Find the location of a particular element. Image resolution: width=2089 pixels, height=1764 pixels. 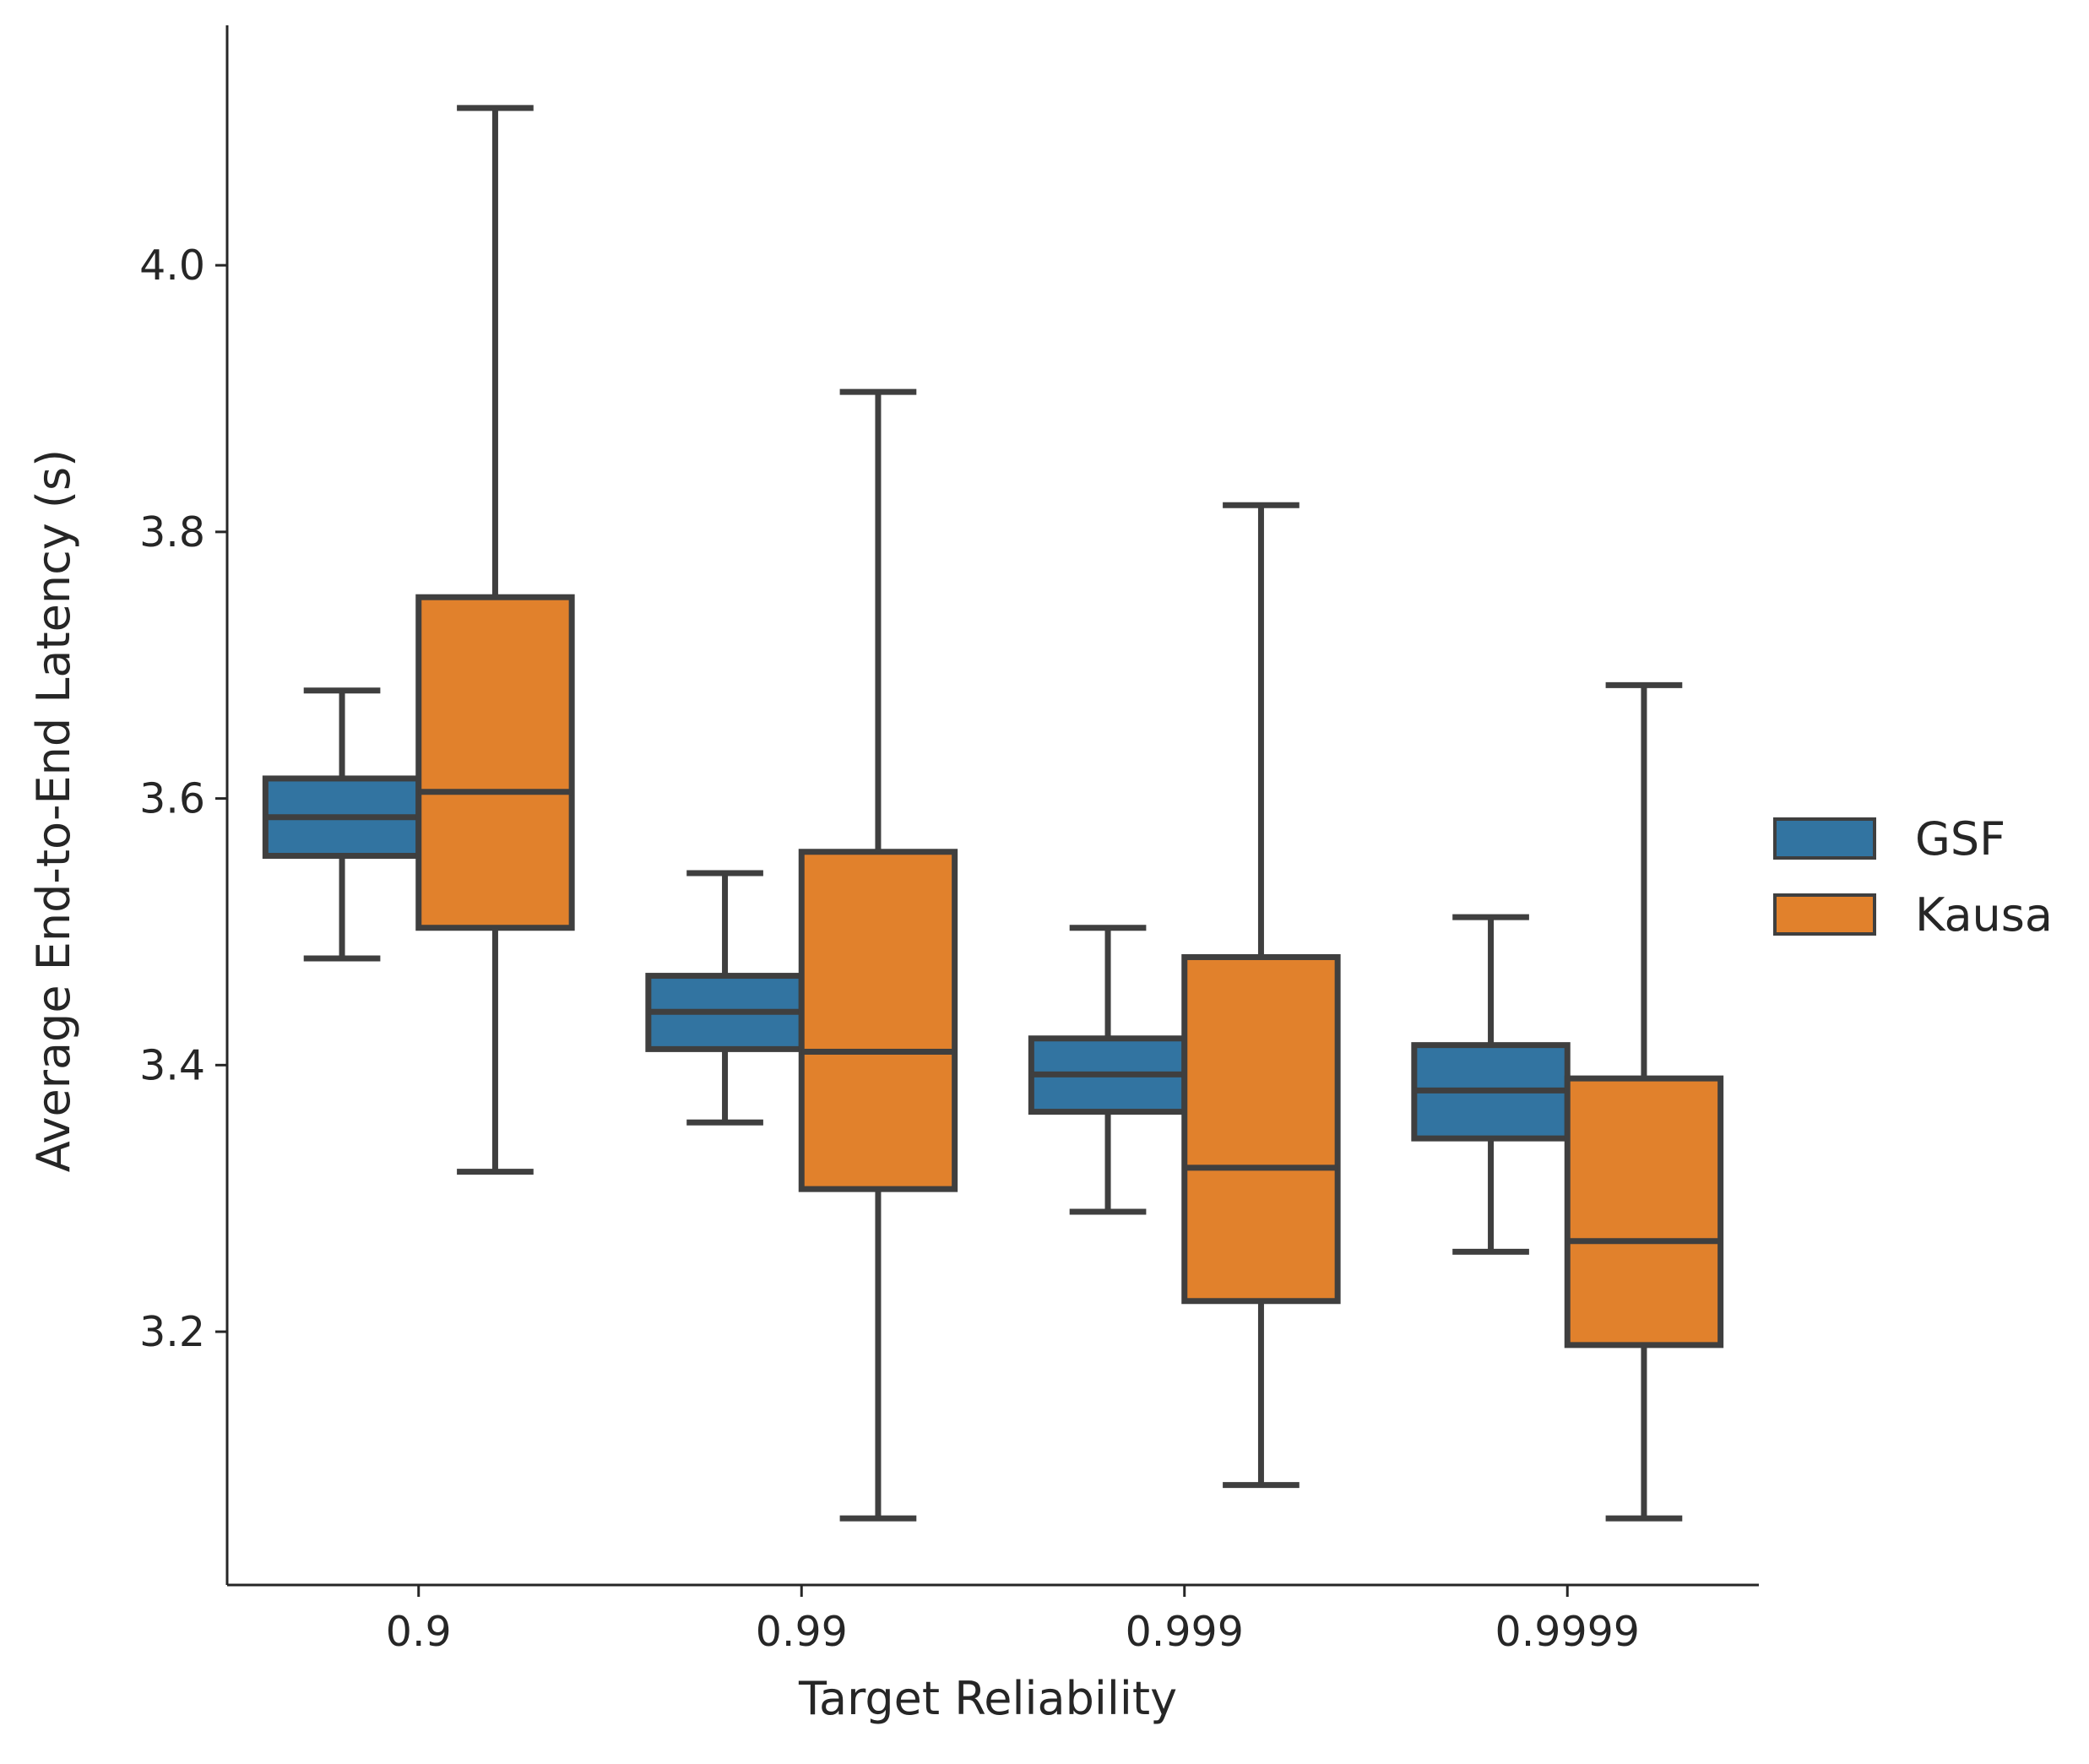

legend-label: GSF is located at coordinates (1960, 839).